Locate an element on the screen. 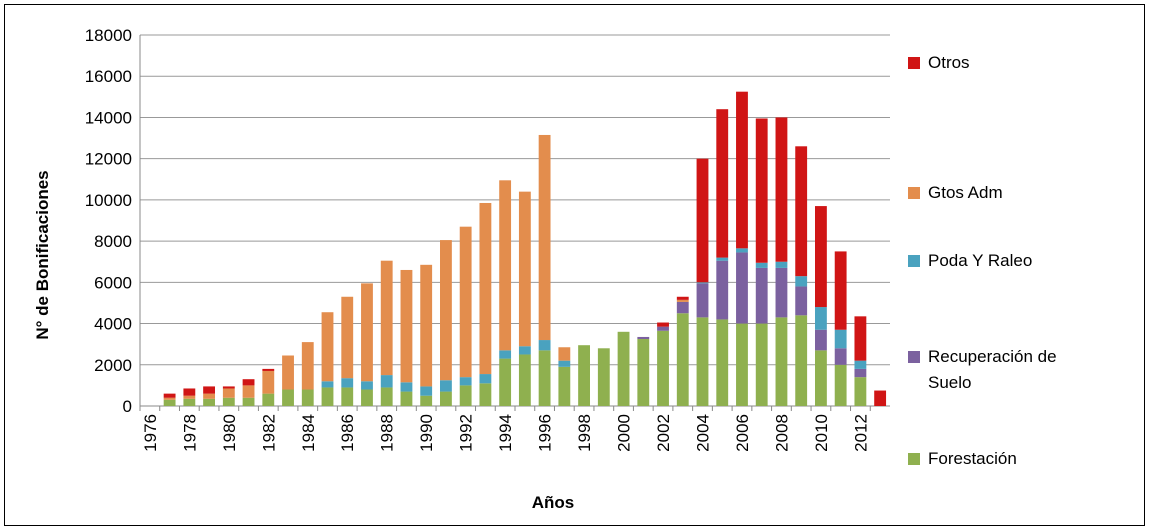 This screenshot has height=530, width=1149. x-tick-label: 2012 is located at coordinates (860, 433).